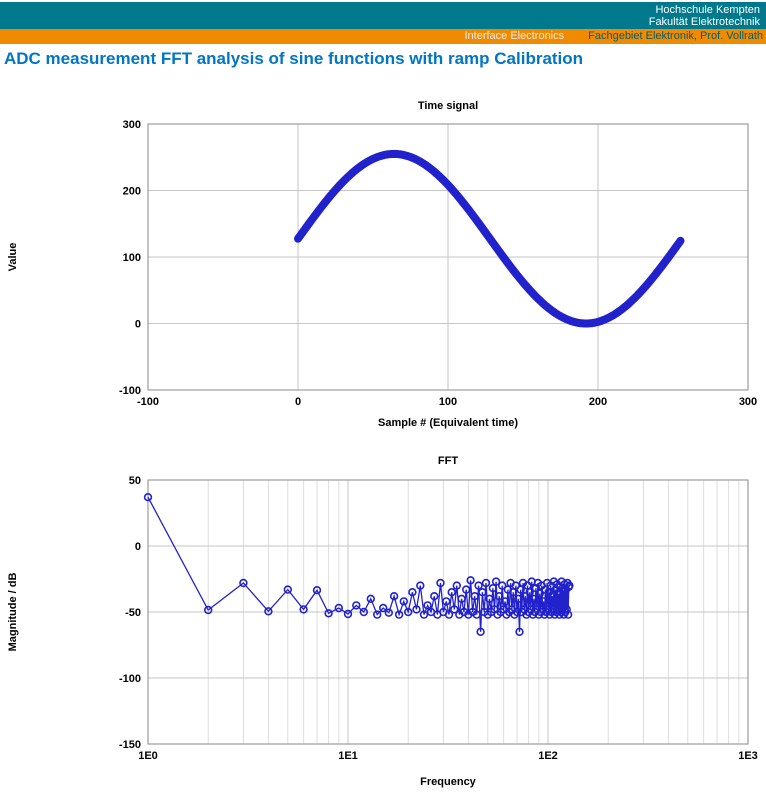 Image resolution: width=766 pixels, height=793 pixels. I want to click on x-tick-label: 1E0, so click(148, 756).